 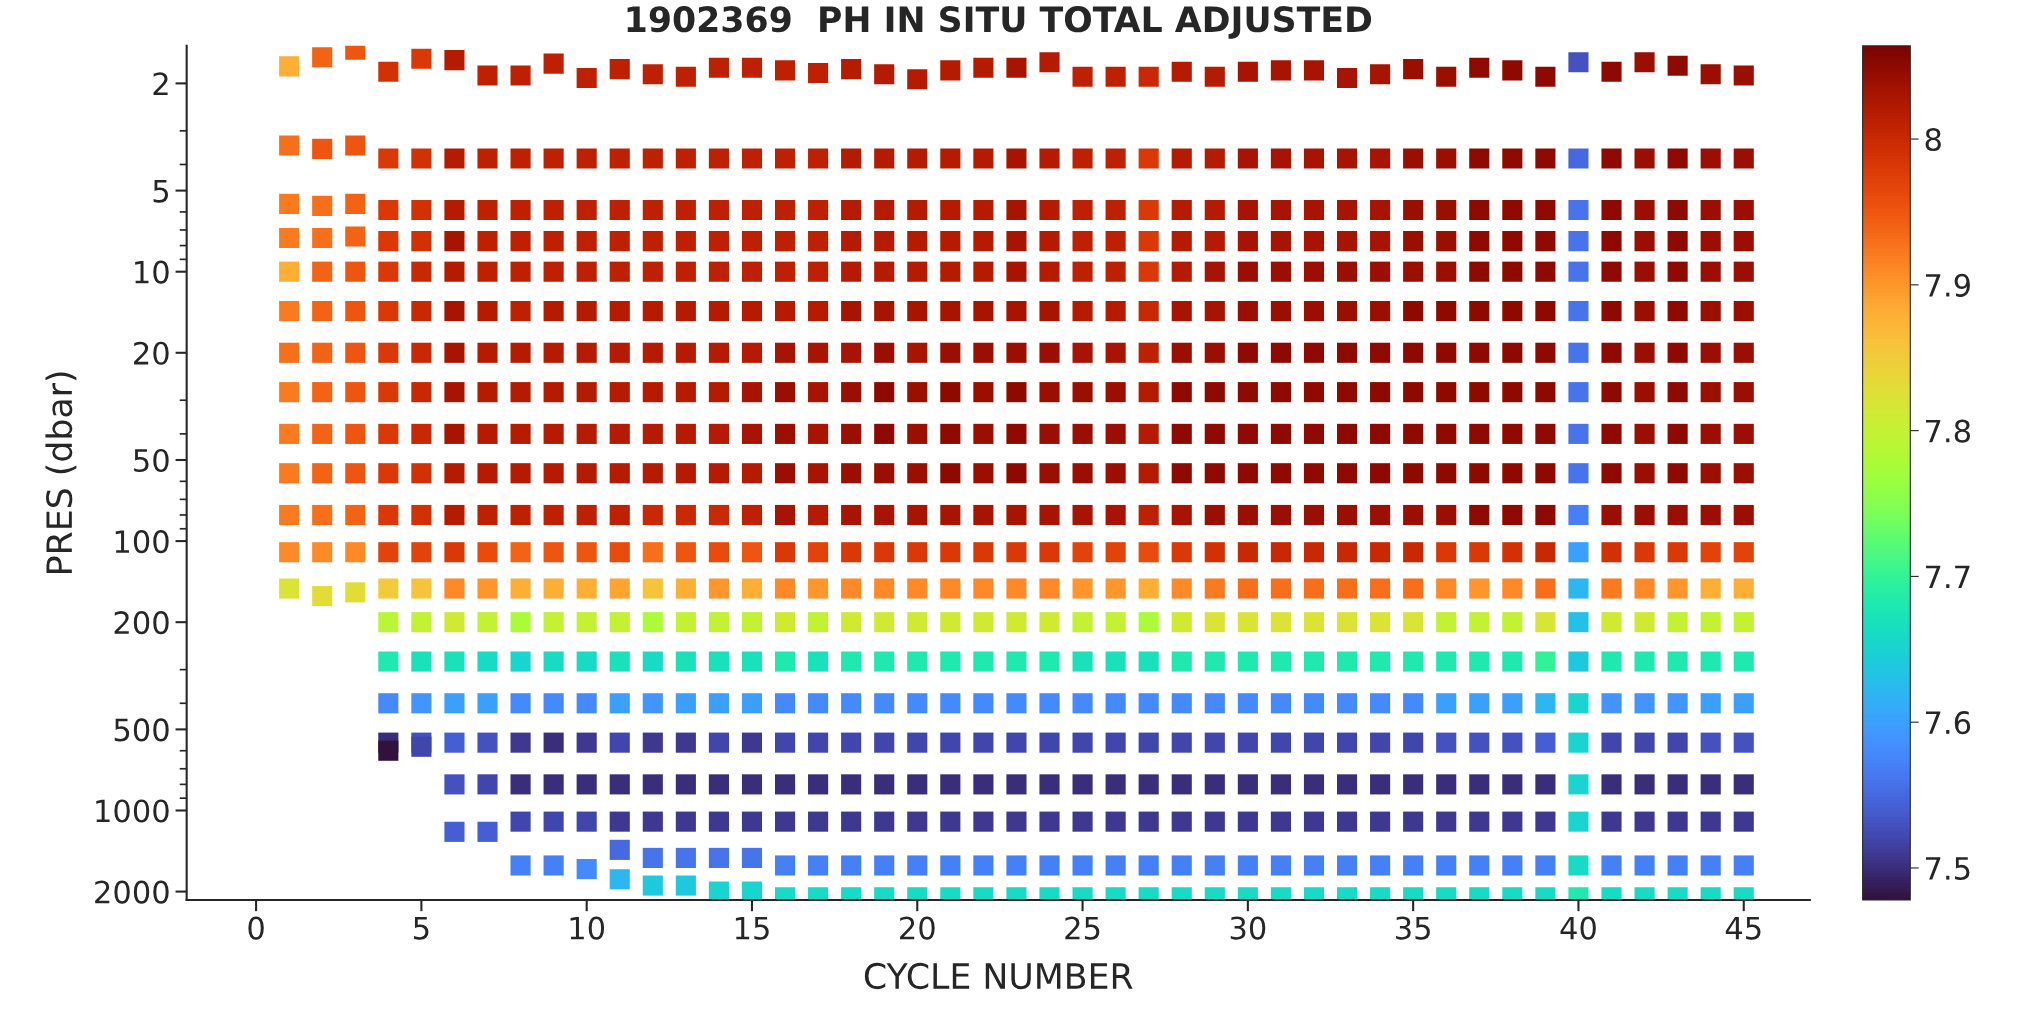 What do you see at coordinates (999, 22) in the screenshot?
I see `chart-title: 1902369 PH IN SITU TOTAL ADJUSTED` at bounding box center [999, 22].